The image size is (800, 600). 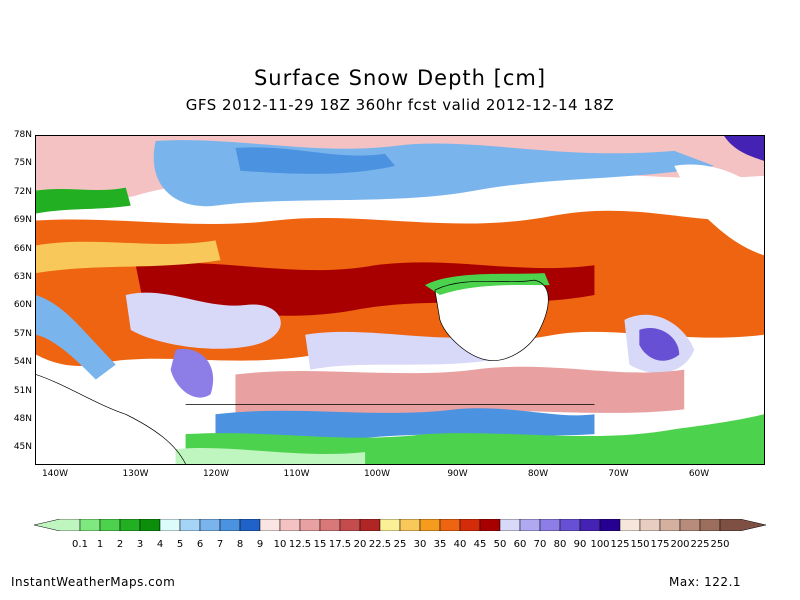 What do you see at coordinates (640, 544) in the screenshot?
I see `colorbar-label: 150` at bounding box center [640, 544].